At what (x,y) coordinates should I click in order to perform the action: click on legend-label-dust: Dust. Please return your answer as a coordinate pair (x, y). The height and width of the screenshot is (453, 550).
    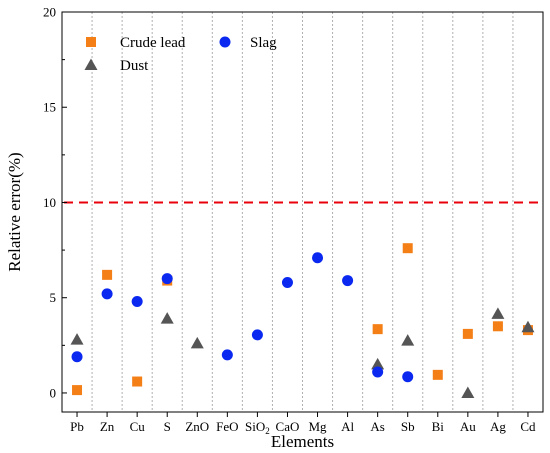
    Looking at the image, I should click on (134, 66).